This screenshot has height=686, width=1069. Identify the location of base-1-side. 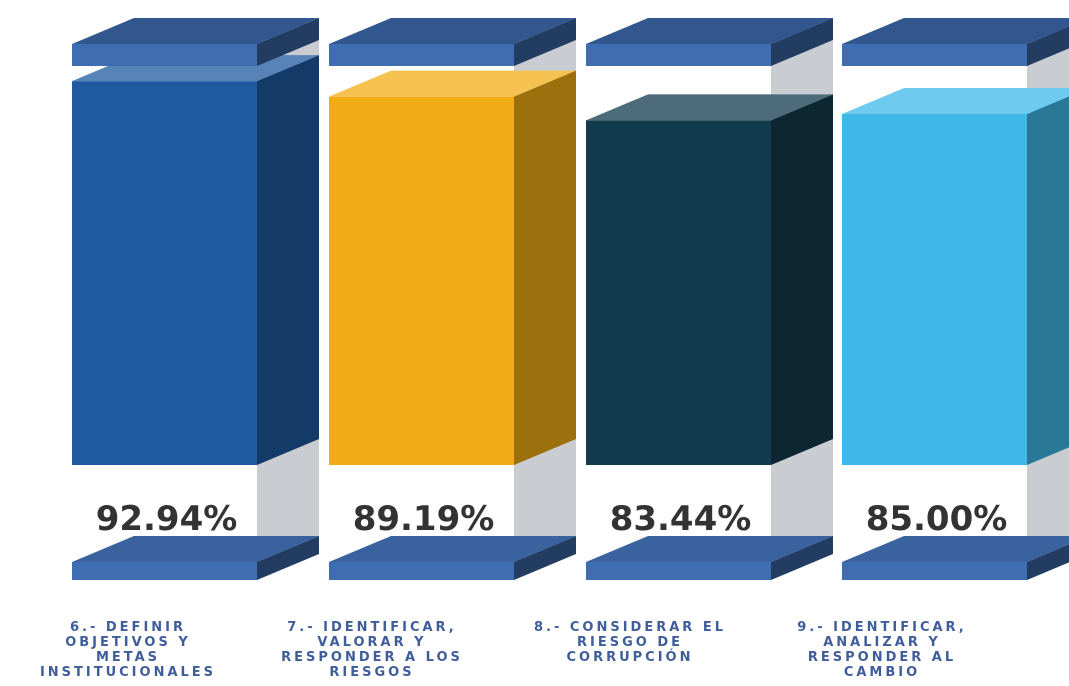
(288, 558).